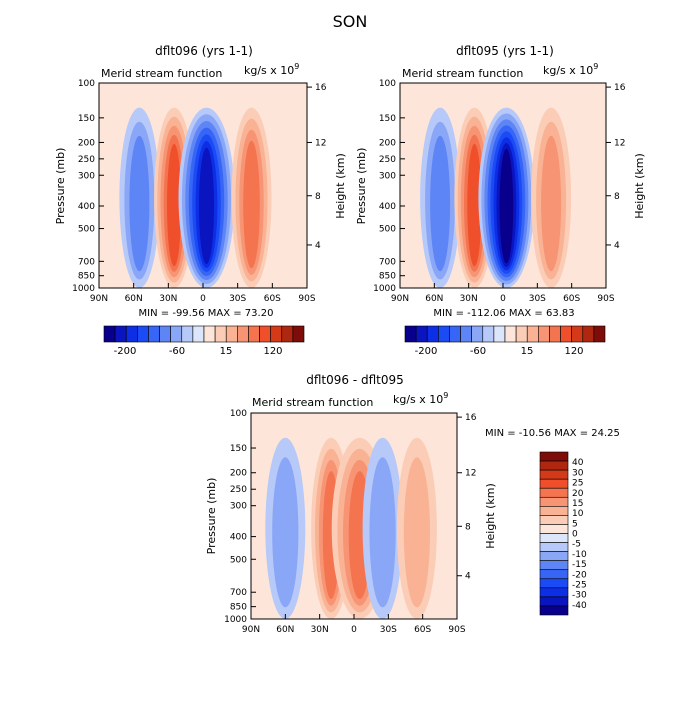 The image size is (700, 704). What do you see at coordinates (361, 186) in the screenshot?
I see `right-y-axis-label: Pressure (mb)` at bounding box center [361, 186].